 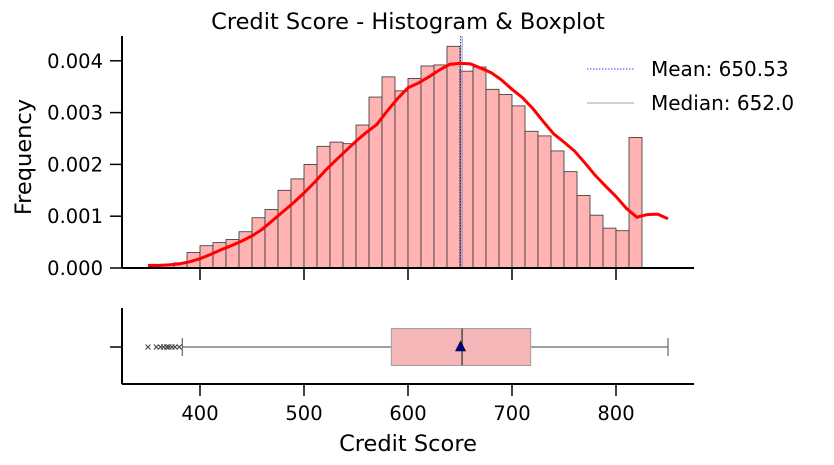 I want to click on legend-median-label: Median: 652.0, so click(x=722, y=103).